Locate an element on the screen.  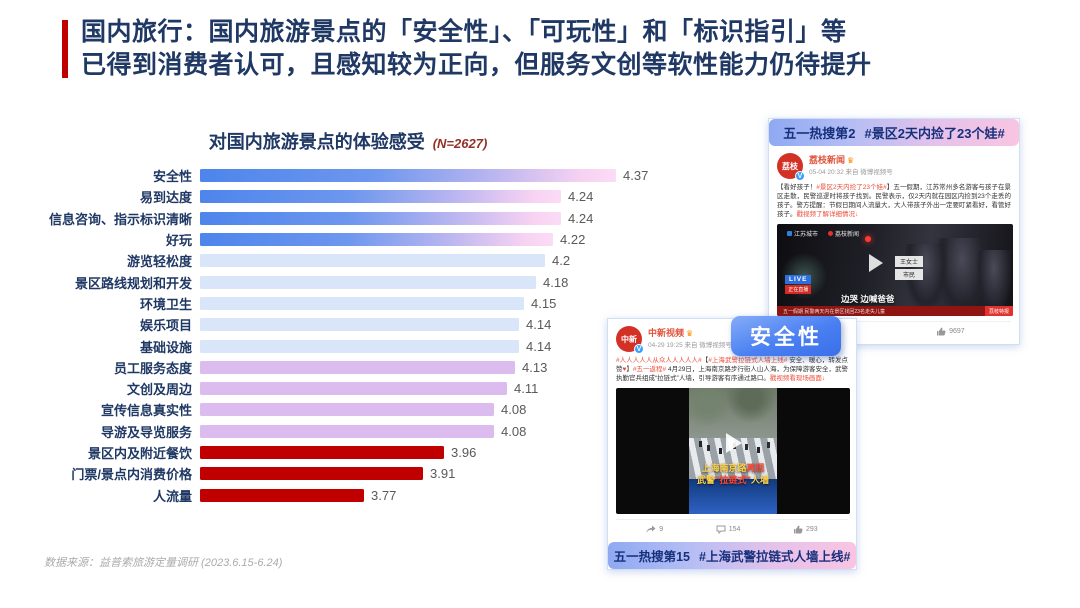
like-button: 9697 is located at coordinates (950, 331).